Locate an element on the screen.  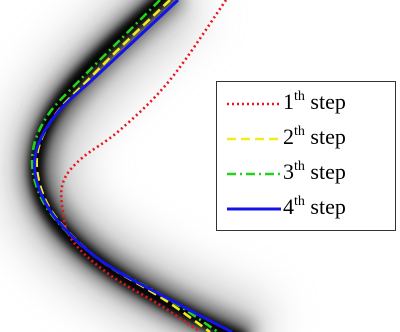
legend-item-3: 3th step is located at coordinates (306, 173).